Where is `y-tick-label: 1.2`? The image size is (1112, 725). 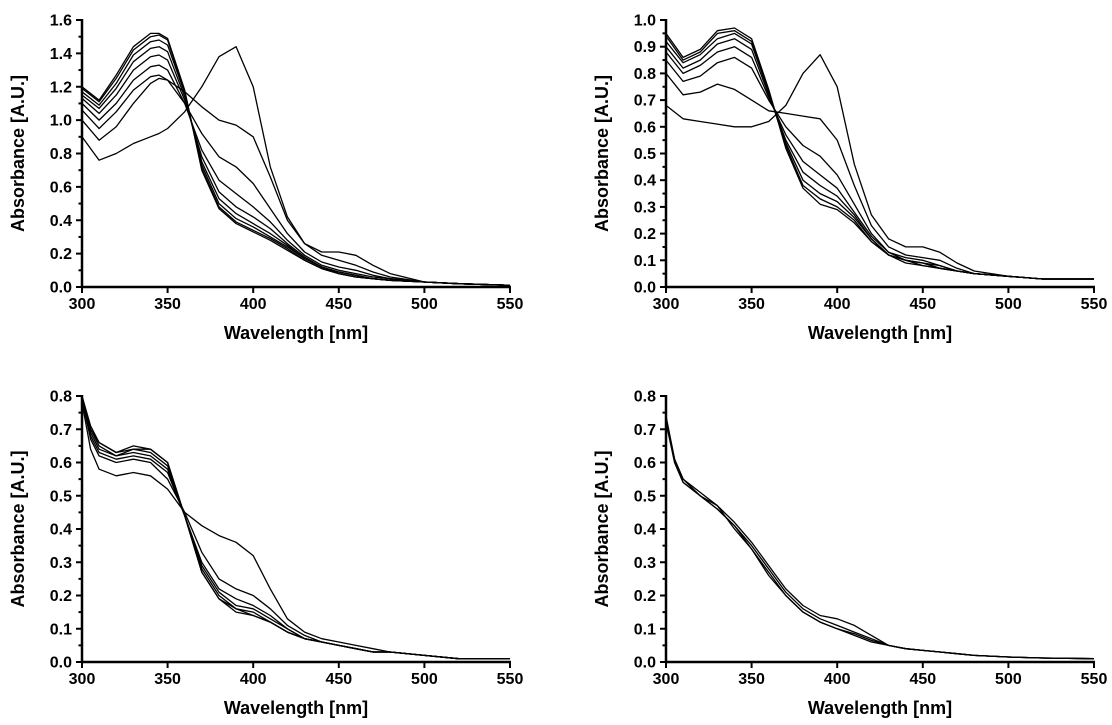 y-tick-label: 1.2 is located at coordinates (61, 87).